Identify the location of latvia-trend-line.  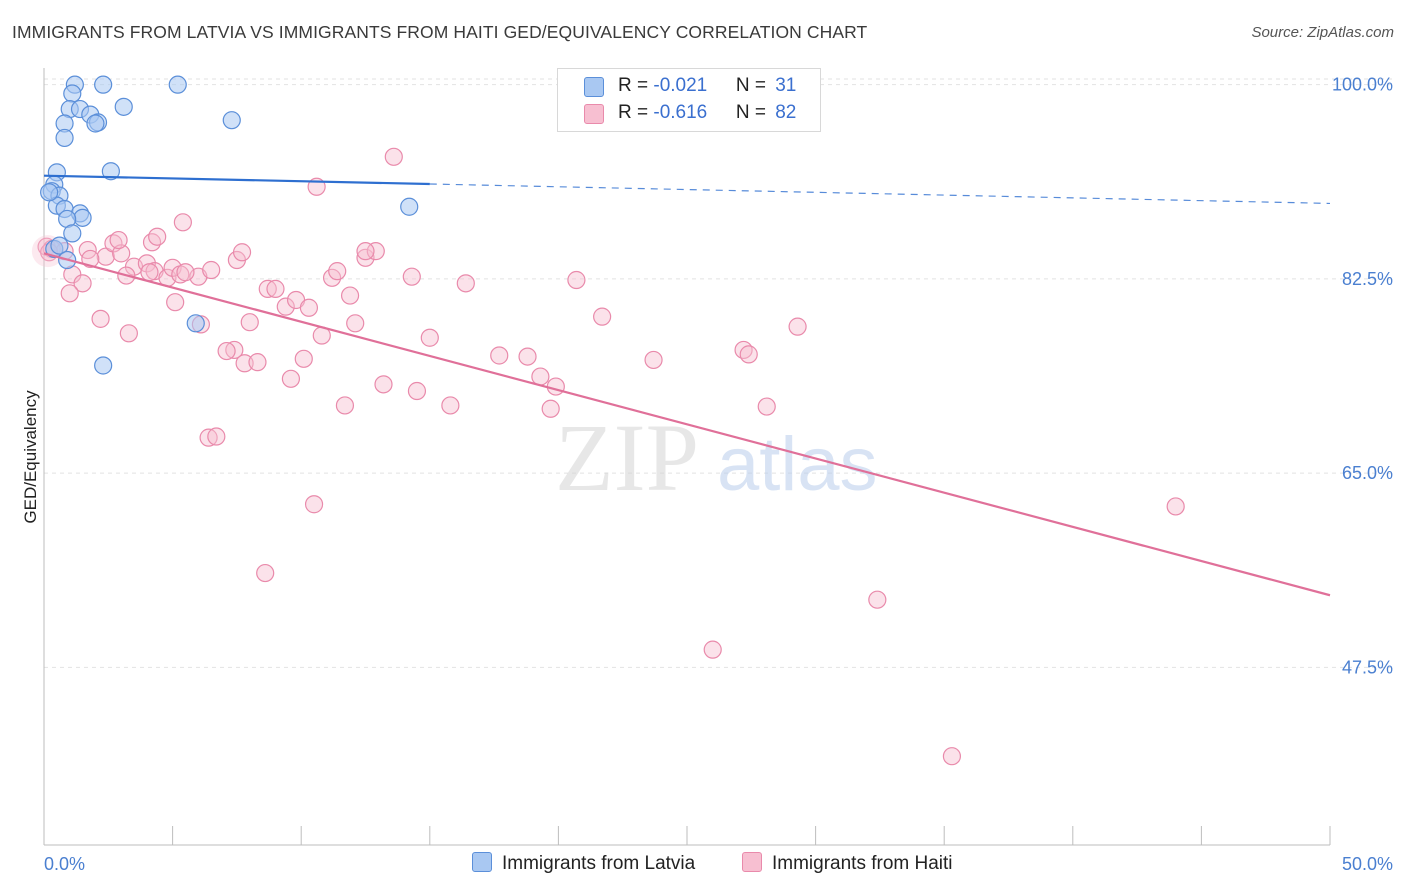
(236, 180).